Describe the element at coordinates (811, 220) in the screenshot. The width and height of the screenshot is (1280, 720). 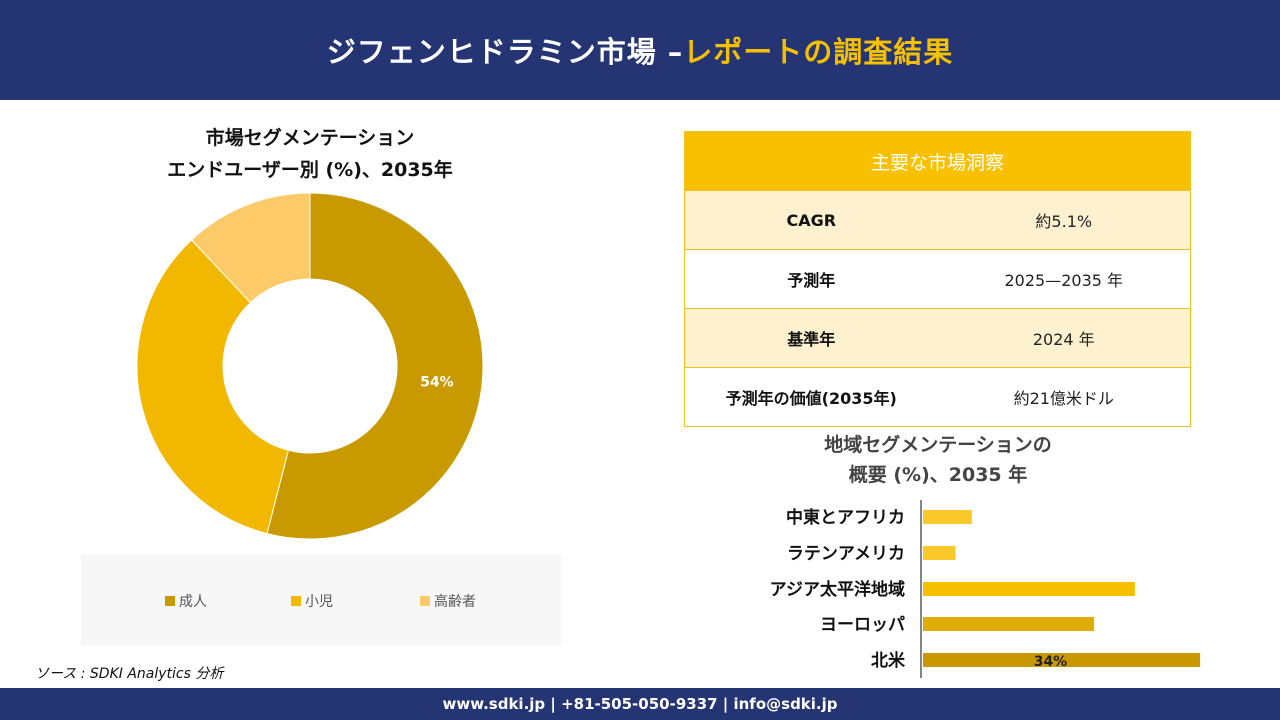
I see `insight-label: CAGR` at that location.